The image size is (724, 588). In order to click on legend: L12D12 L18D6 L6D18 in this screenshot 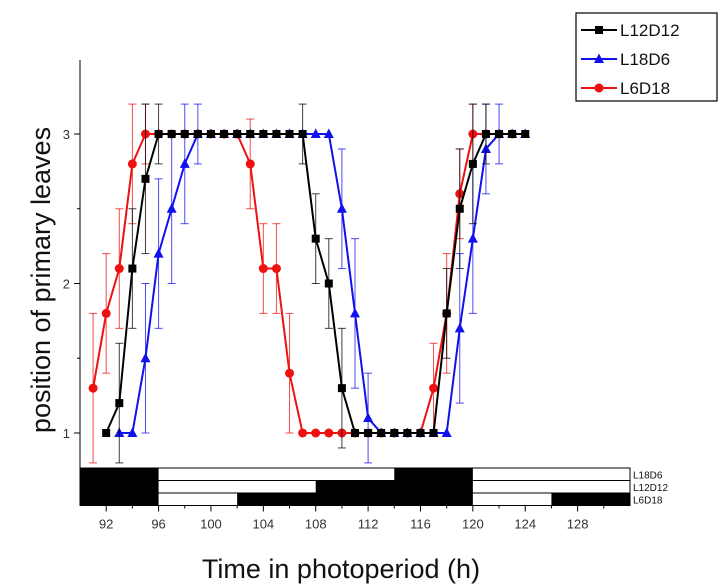, I will do `click(646, 57)`.